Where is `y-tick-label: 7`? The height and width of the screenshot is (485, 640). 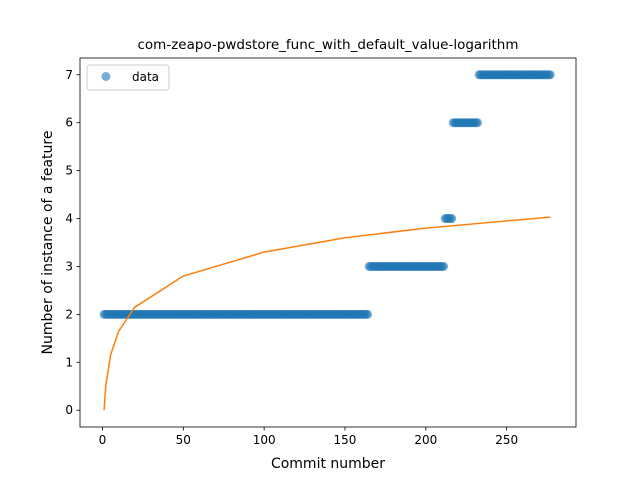
y-tick-label: 7 is located at coordinates (69, 75).